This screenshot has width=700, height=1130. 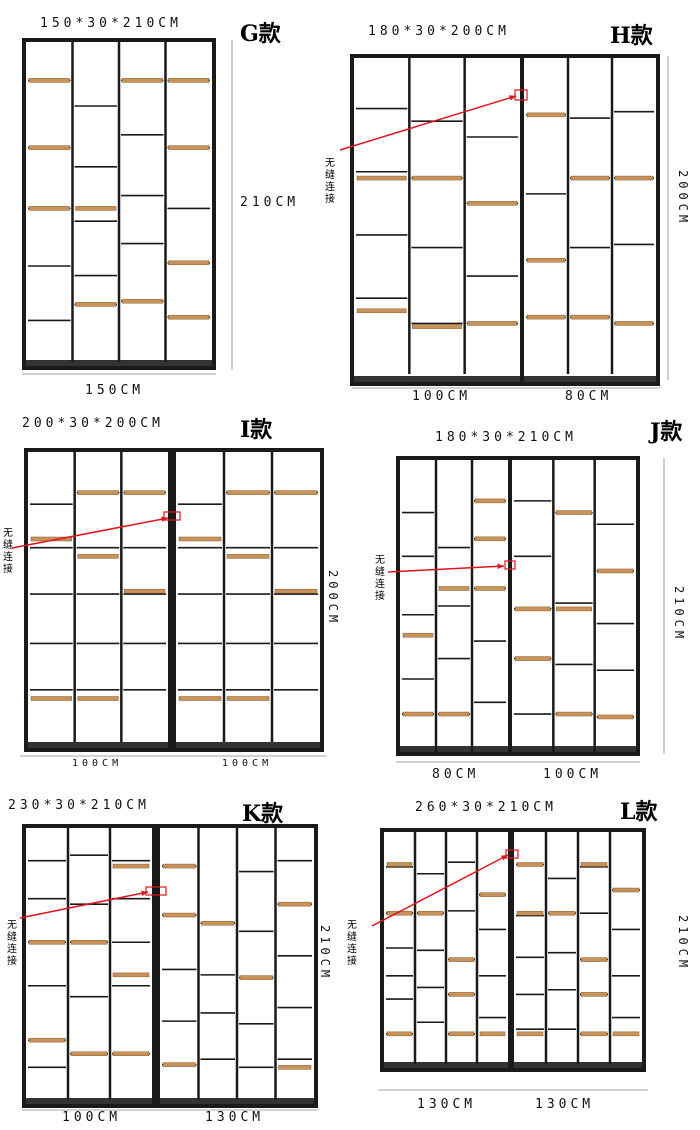 I want to click on h-arrow-line, so click(x=428, y=123).